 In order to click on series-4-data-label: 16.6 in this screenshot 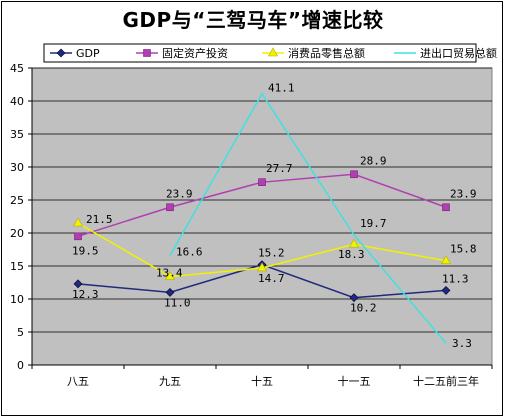, I will do `click(189, 251)`.